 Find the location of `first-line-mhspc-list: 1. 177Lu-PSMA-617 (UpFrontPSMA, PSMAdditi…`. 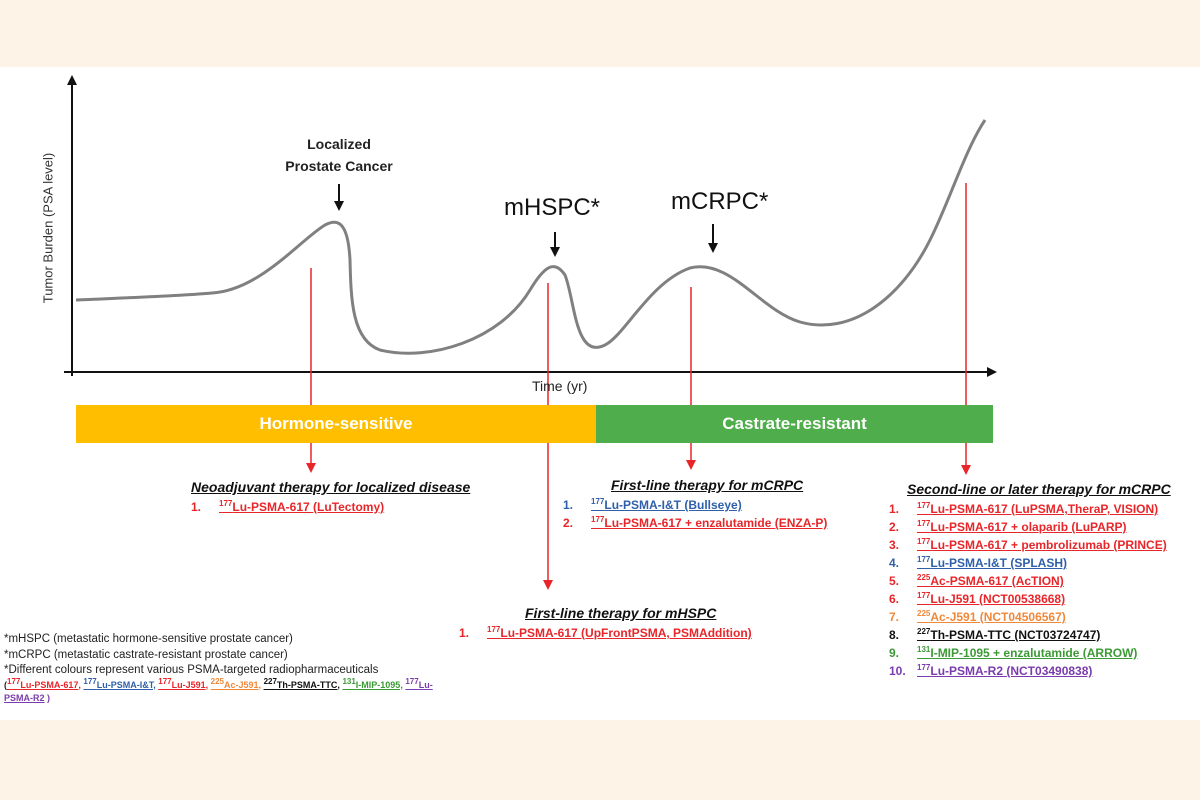

first-line-mhspc-list: 1. 177Lu-PSMA-617 (UpFrontPSMA, PSMAdditi… is located at coordinates (605, 633).